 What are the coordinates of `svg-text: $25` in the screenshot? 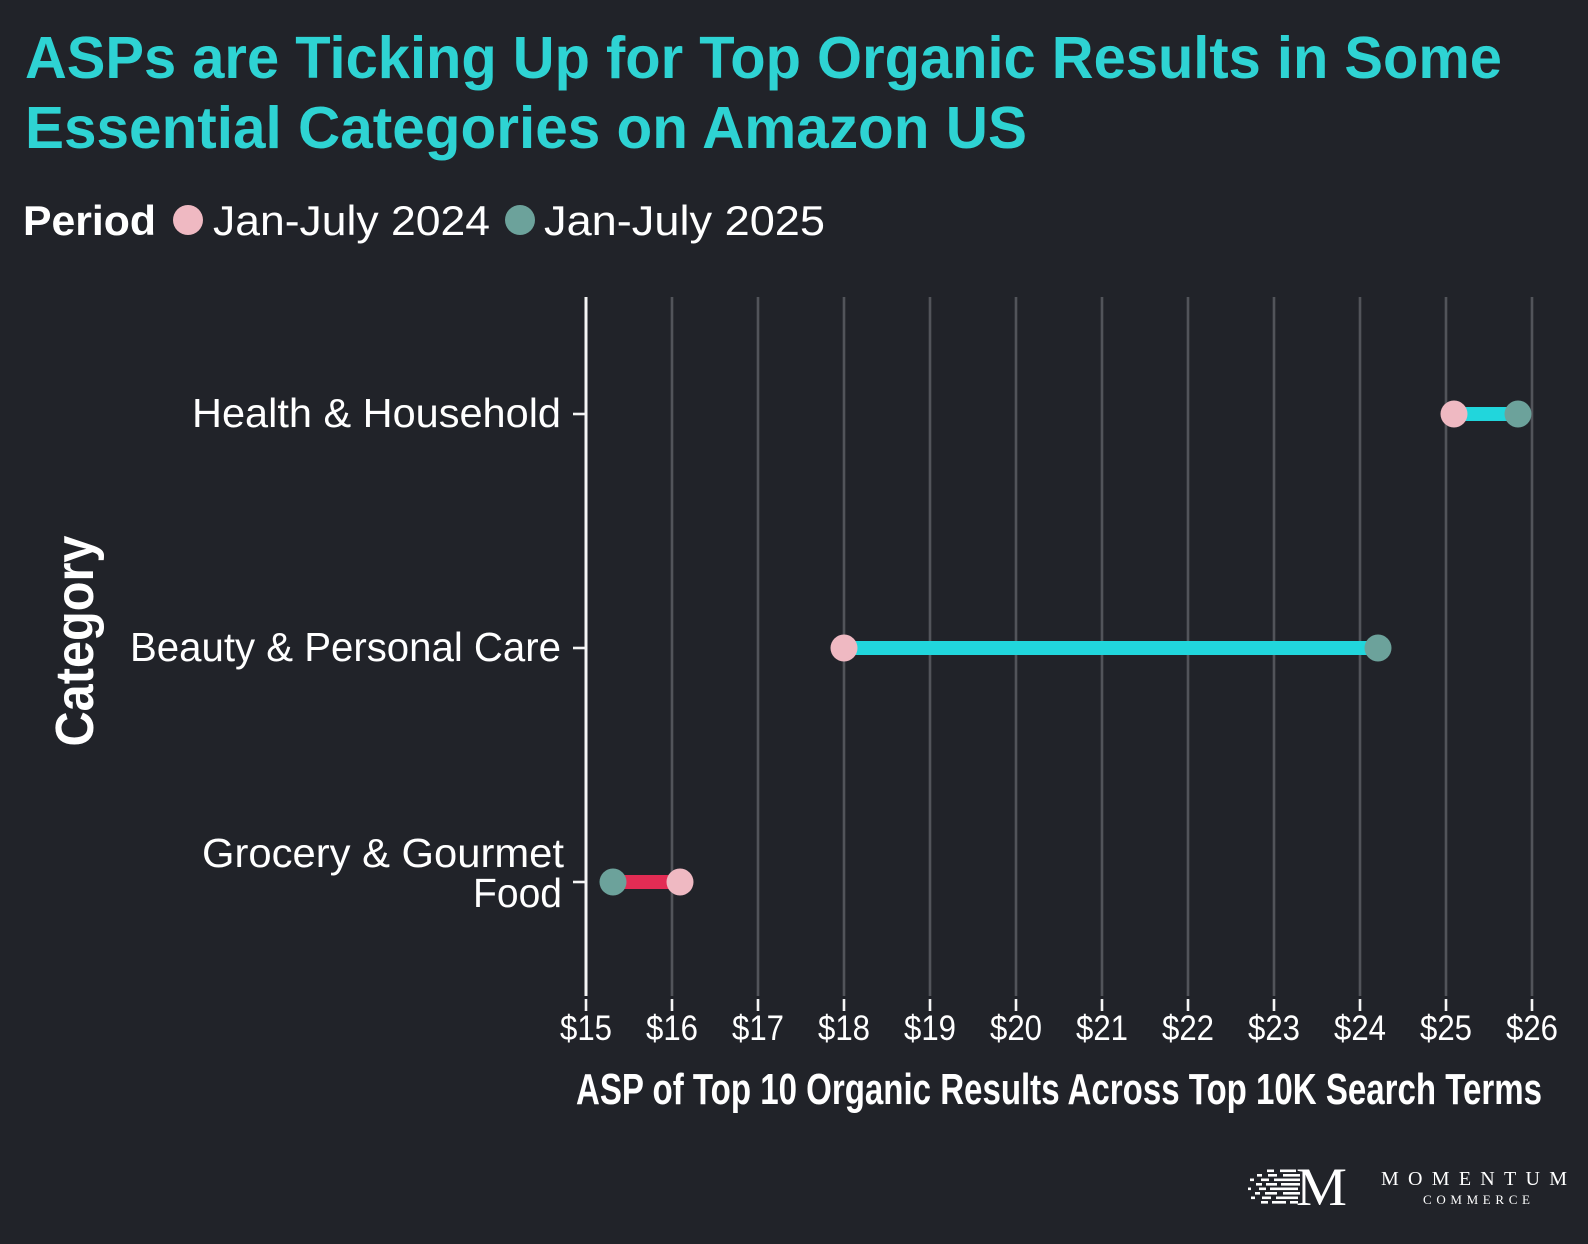 It's located at (1446, 1028).